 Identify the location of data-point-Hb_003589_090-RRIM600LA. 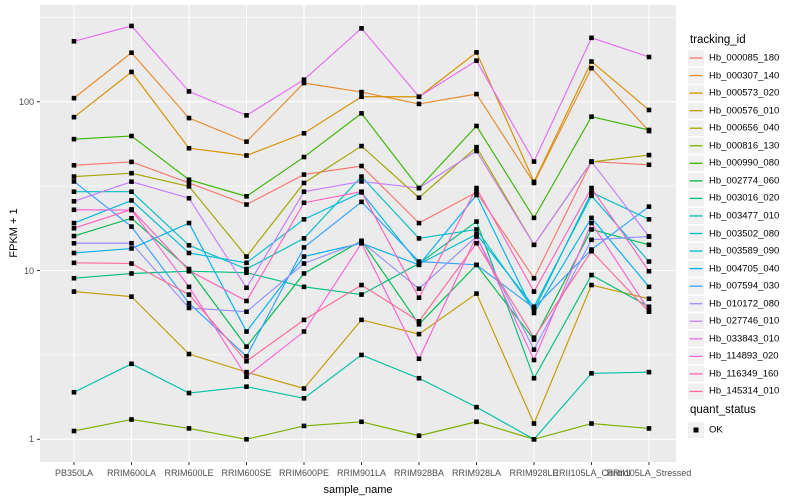
(131, 200).